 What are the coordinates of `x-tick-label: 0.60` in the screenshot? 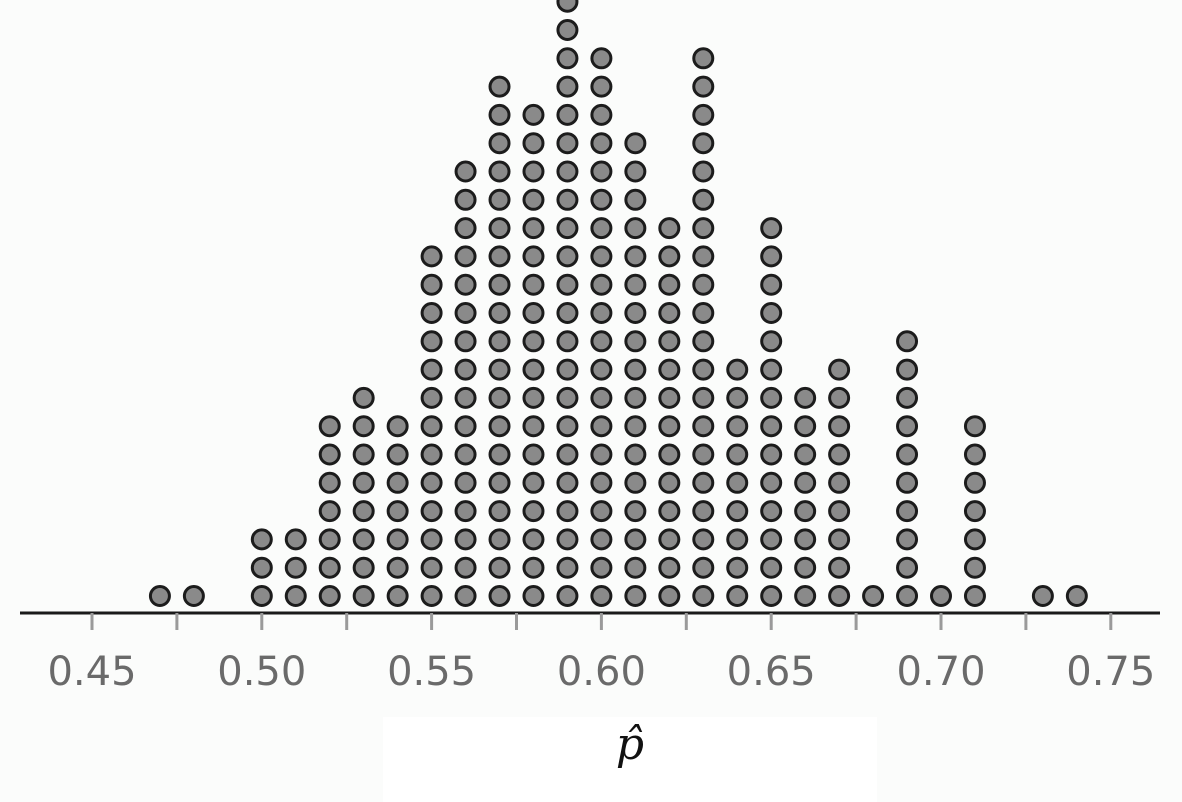 It's located at (601, 672).